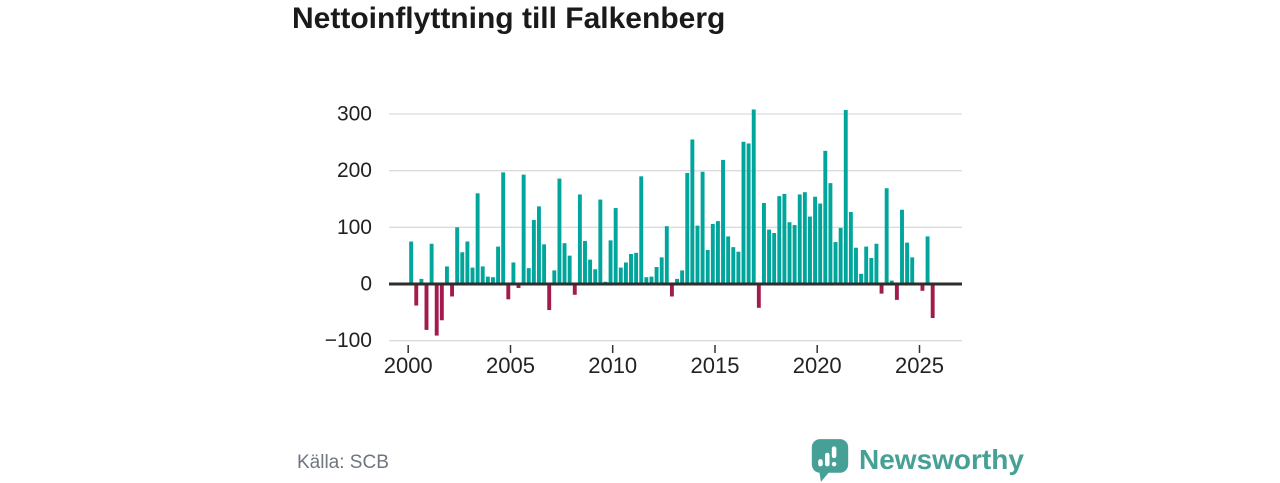 The width and height of the screenshot is (1280, 483). What do you see at coordinates (941, 459) in the screenshot?
I see `brand-name: Newsworthy` at bounding box center [941, 459].